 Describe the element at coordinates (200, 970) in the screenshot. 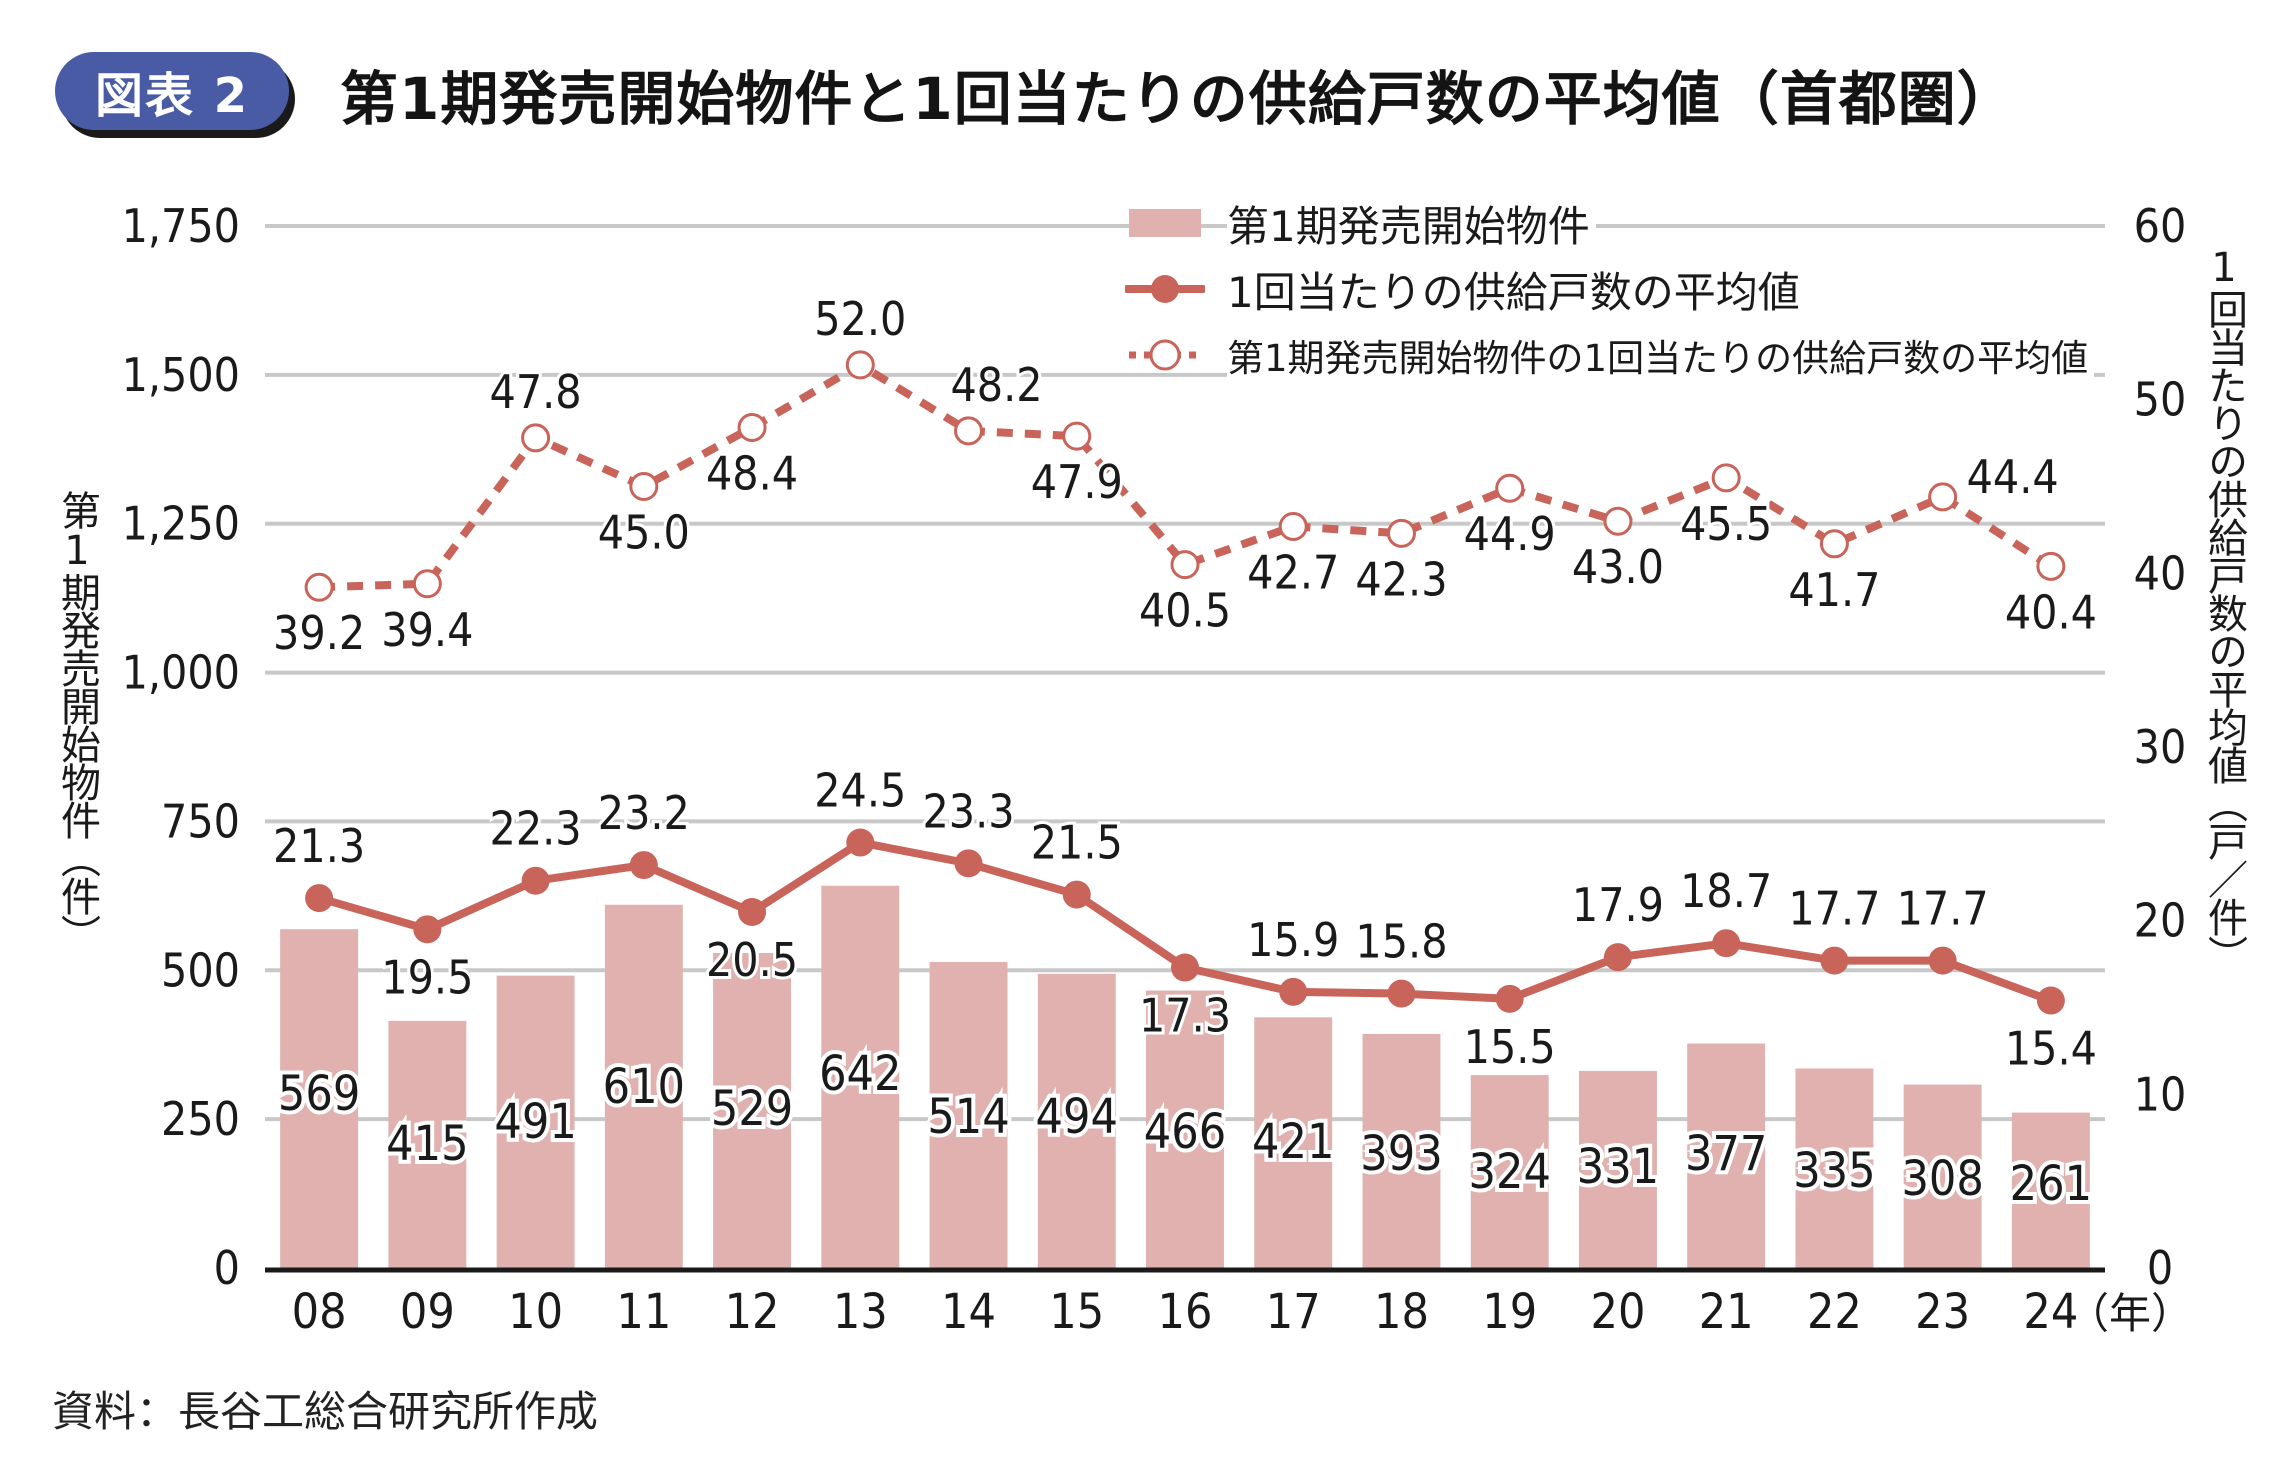

I see `y-left-tick-label: 500` at that location.